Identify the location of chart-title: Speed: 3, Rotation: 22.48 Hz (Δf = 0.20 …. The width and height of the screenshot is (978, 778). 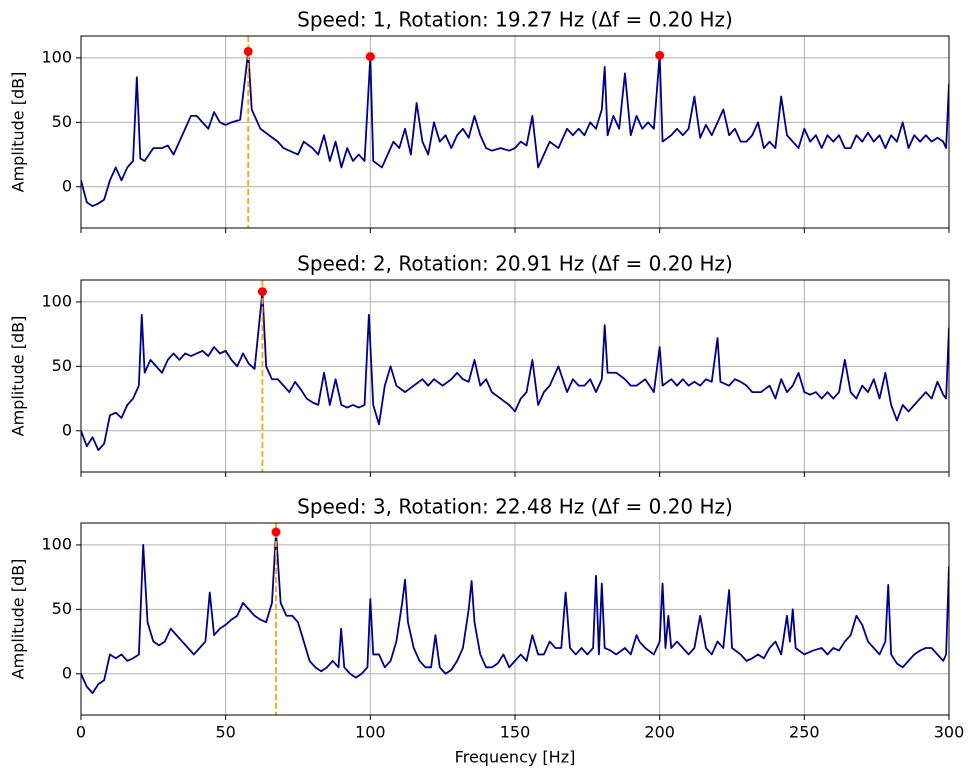
(515, 507).